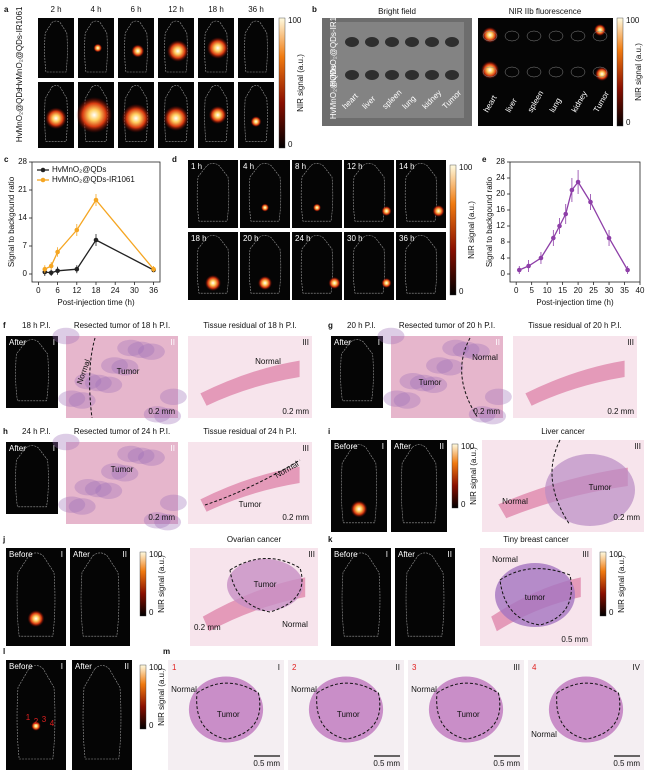 The height and width of the screenshot is (775, 650). What do you see at coordinates (636, 667) in the screenshot?
I see `image-label: IV` at bounding box center [636, 667].